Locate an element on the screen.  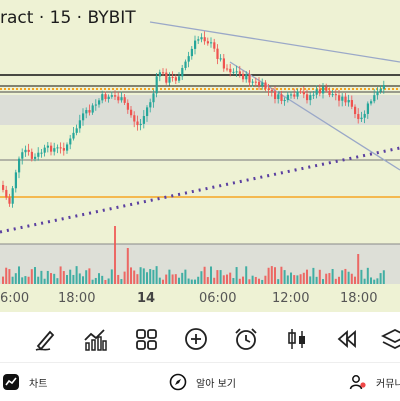
alarm-icon is located at coordinates (246, 339).